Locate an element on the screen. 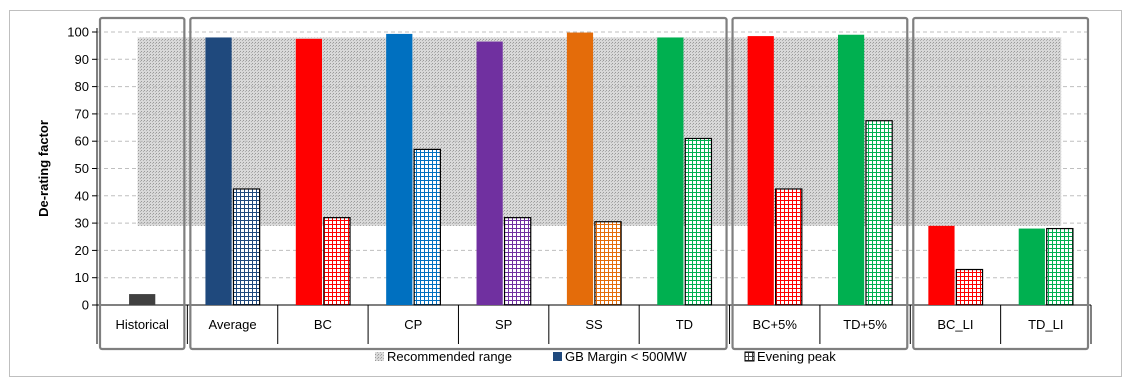 Image resolution: width=1131 pixels, height=380 pixels. x-category-label: TD_LI is located at coordinates (1045, 324).